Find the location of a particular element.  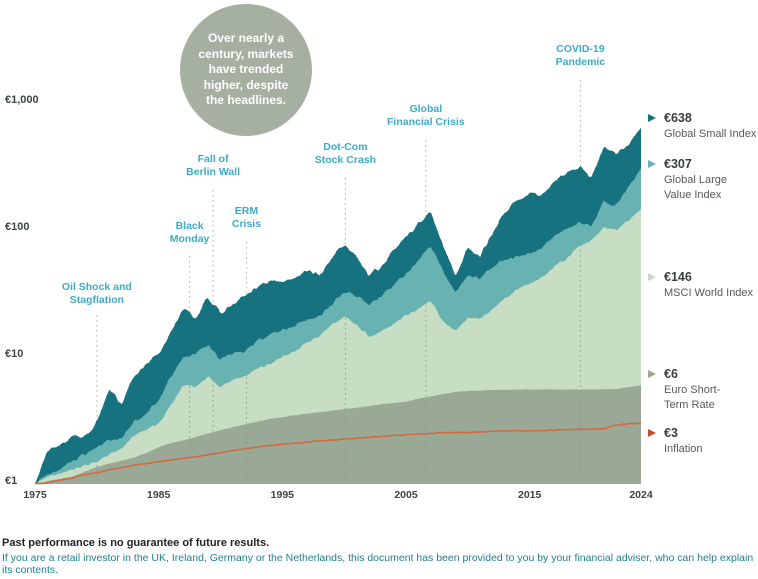

legend-name: Euro Short- Term Rate is located at coordinates (692, 398).